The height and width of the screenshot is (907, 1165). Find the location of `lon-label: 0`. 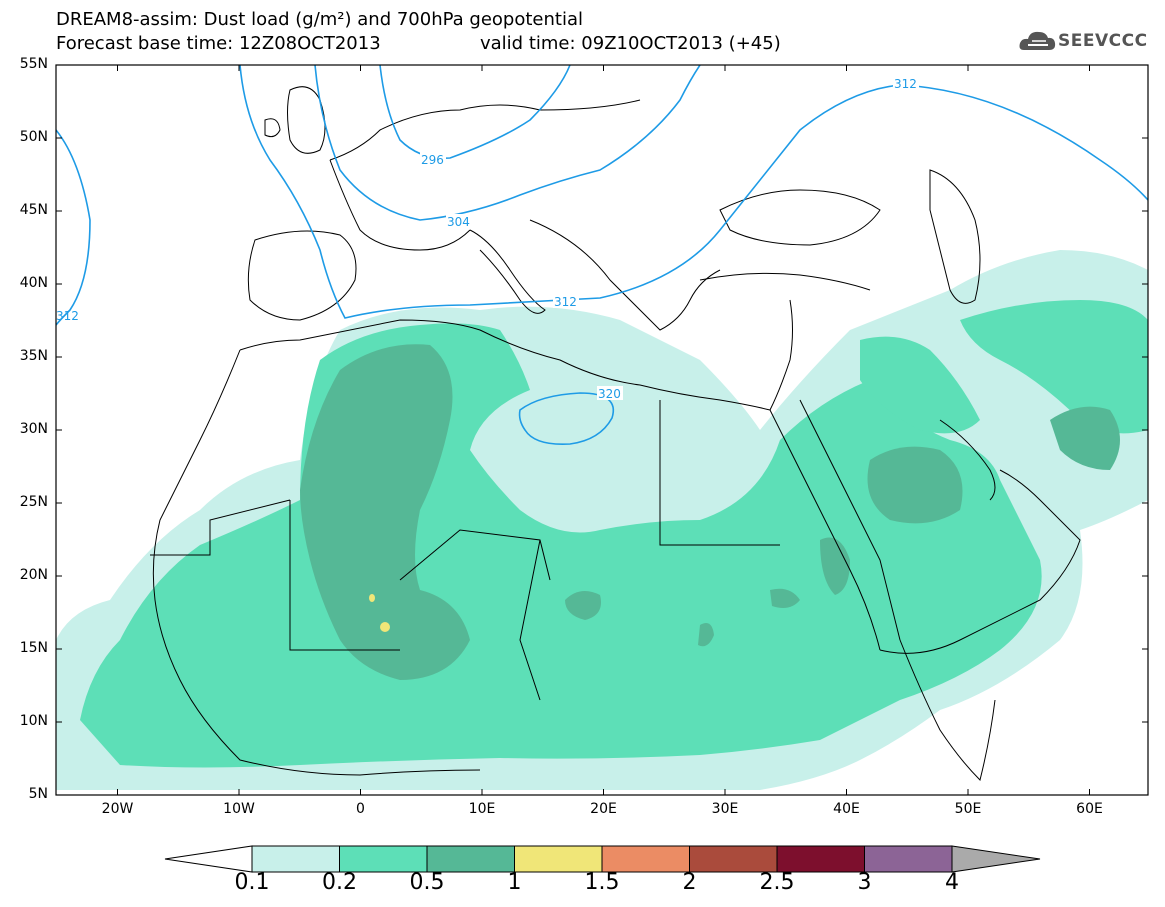

lon-label: 0 is located at coordinates (360, 809).